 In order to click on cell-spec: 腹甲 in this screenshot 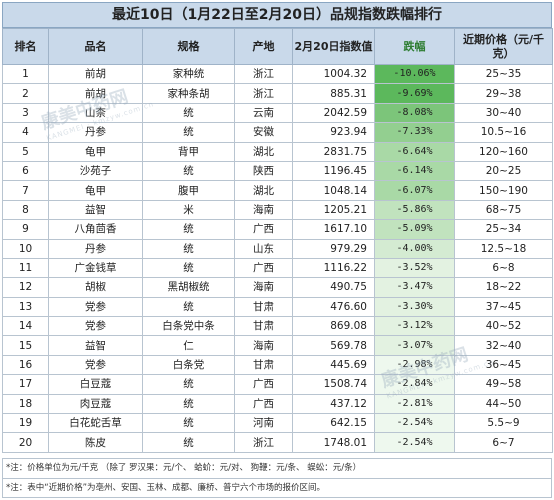, I will do `click(188, 190)`.